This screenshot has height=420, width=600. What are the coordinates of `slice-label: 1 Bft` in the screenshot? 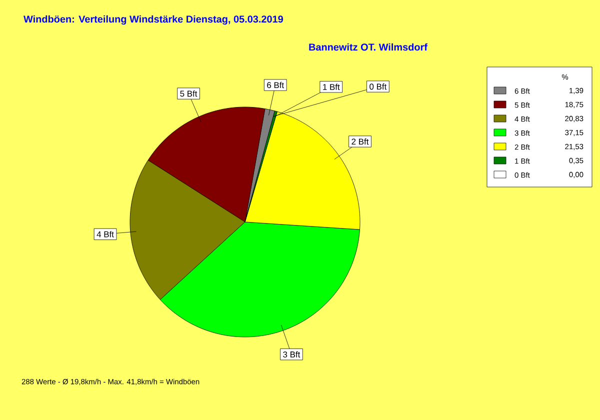 It's located at (331, 87).